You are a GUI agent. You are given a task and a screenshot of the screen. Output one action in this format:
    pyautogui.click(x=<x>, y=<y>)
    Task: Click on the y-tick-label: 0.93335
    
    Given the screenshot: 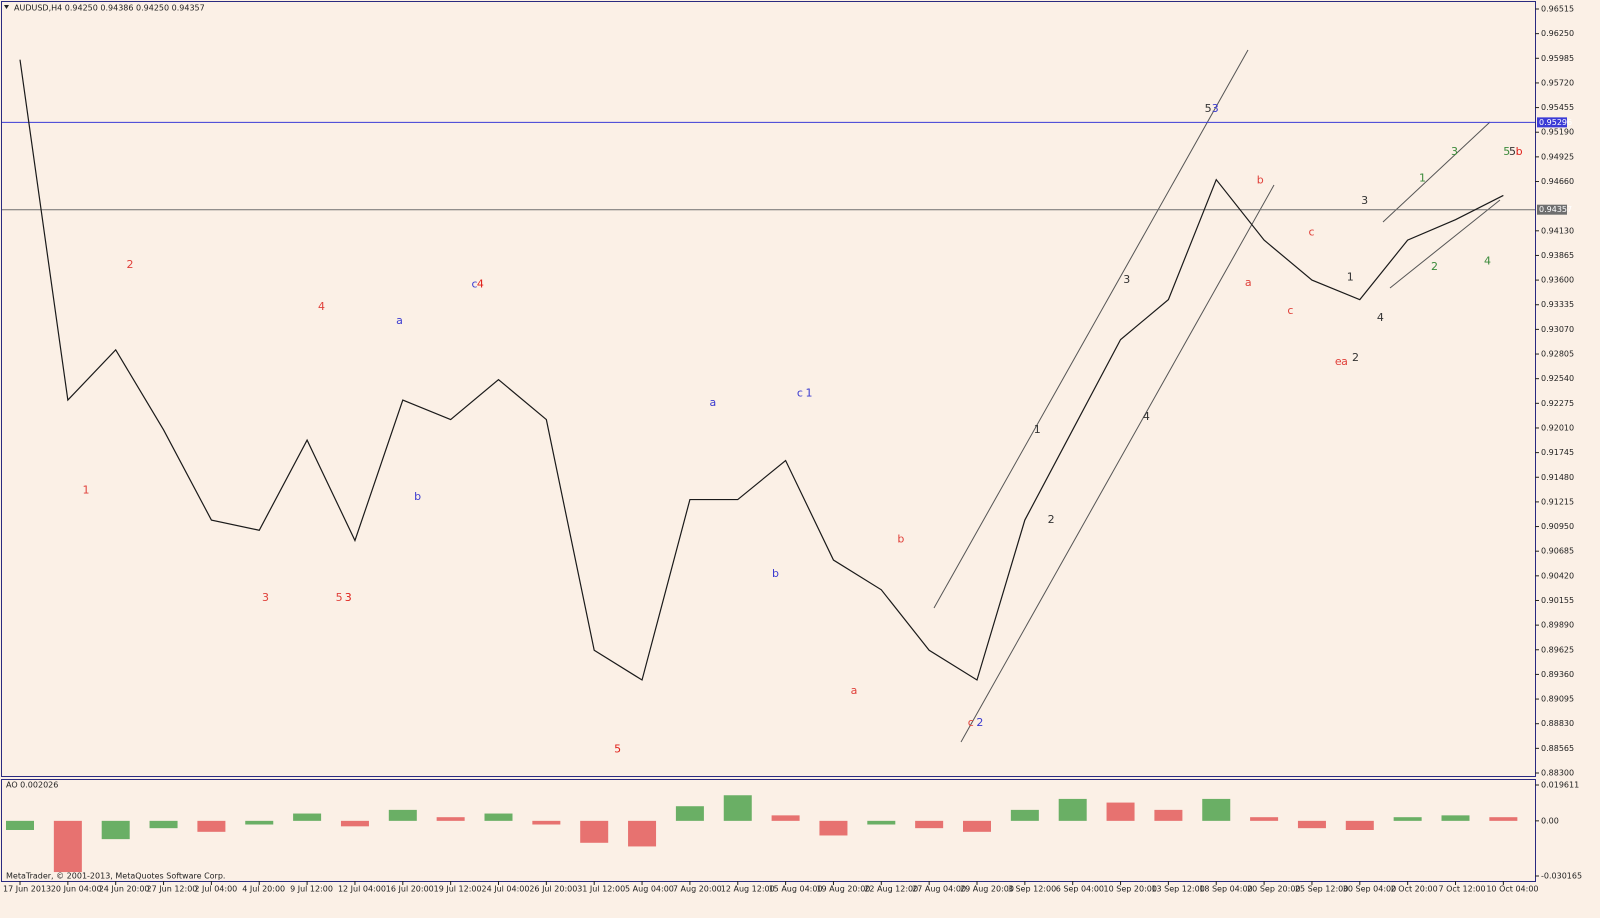 What is the action you would take?
    pyautogui.click(x=1557, y=304)
    